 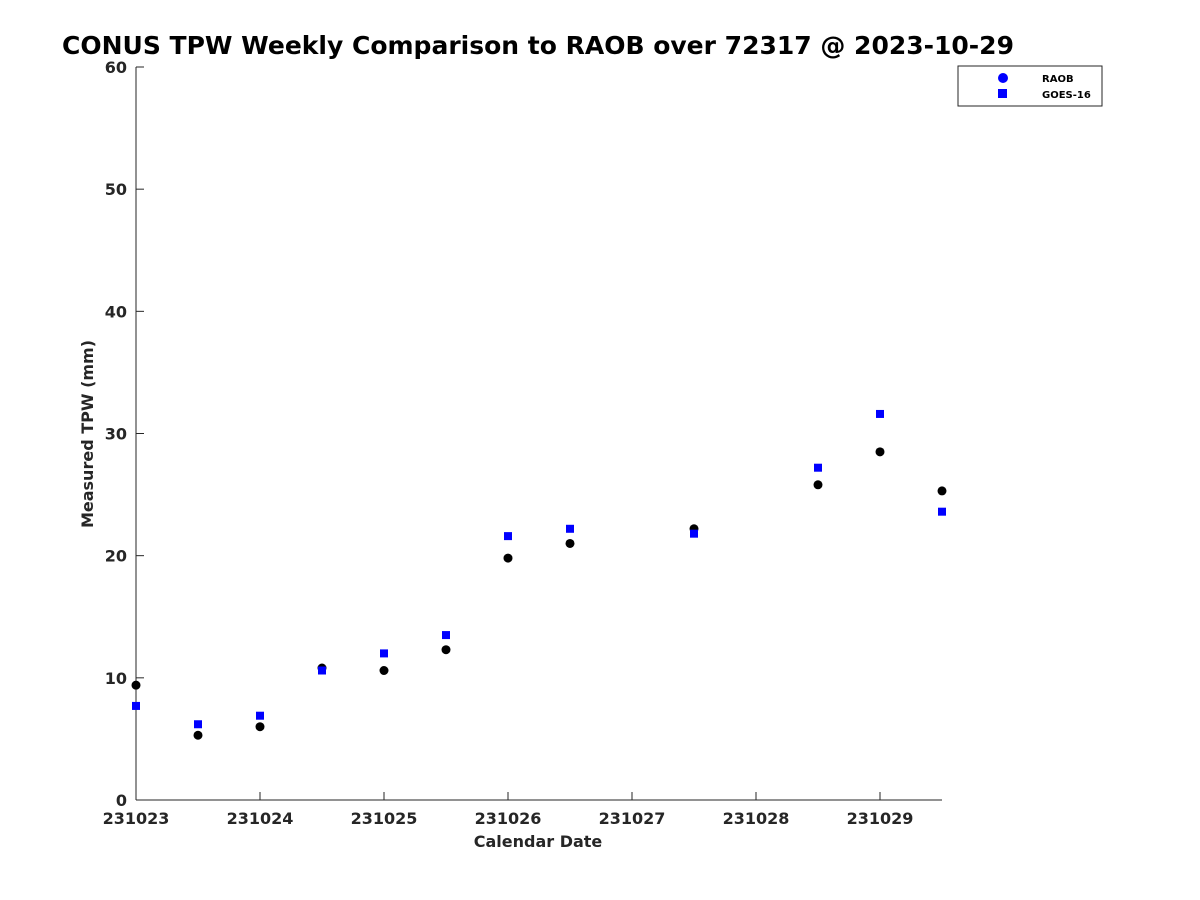 I want to click on y-tick-label: 60, so click(x=116, y=67).